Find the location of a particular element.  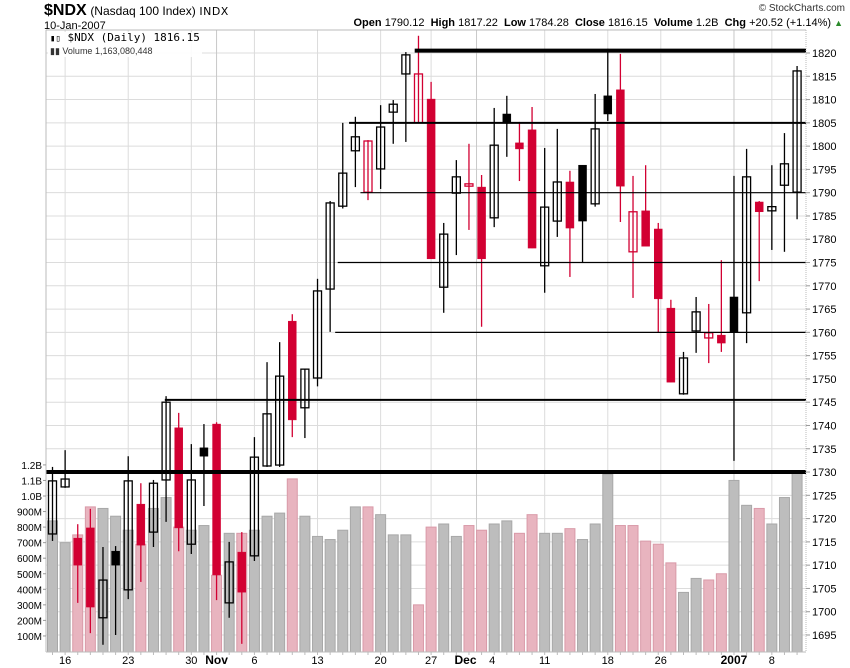

price-tick-label: 1715 is located at coordinates (824, 543).